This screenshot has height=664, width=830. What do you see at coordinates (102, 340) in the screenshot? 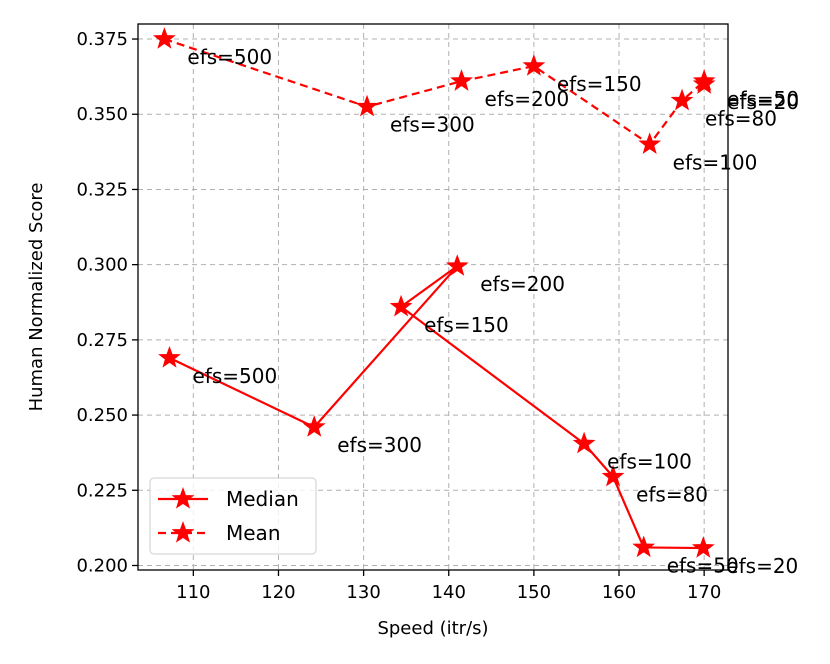
I see `y-tick-label: 0.275` at bounding box center [102, 340].